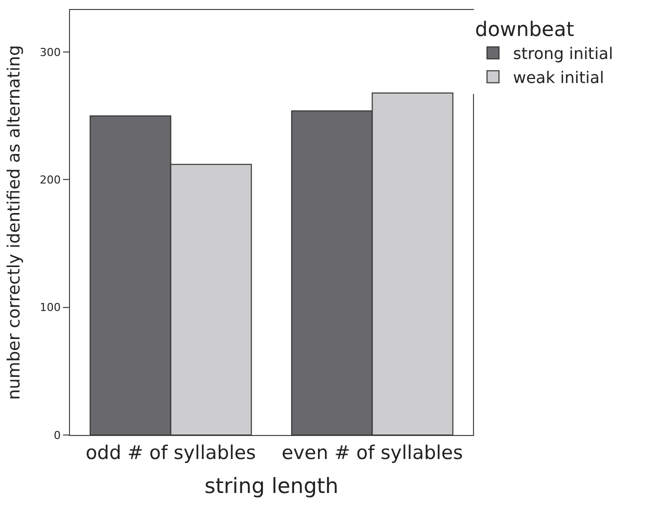  What do you see at coordinates (50, 52) in the screenshot?
I see `y-tick-label: 300` at bounding box center [50, 52].